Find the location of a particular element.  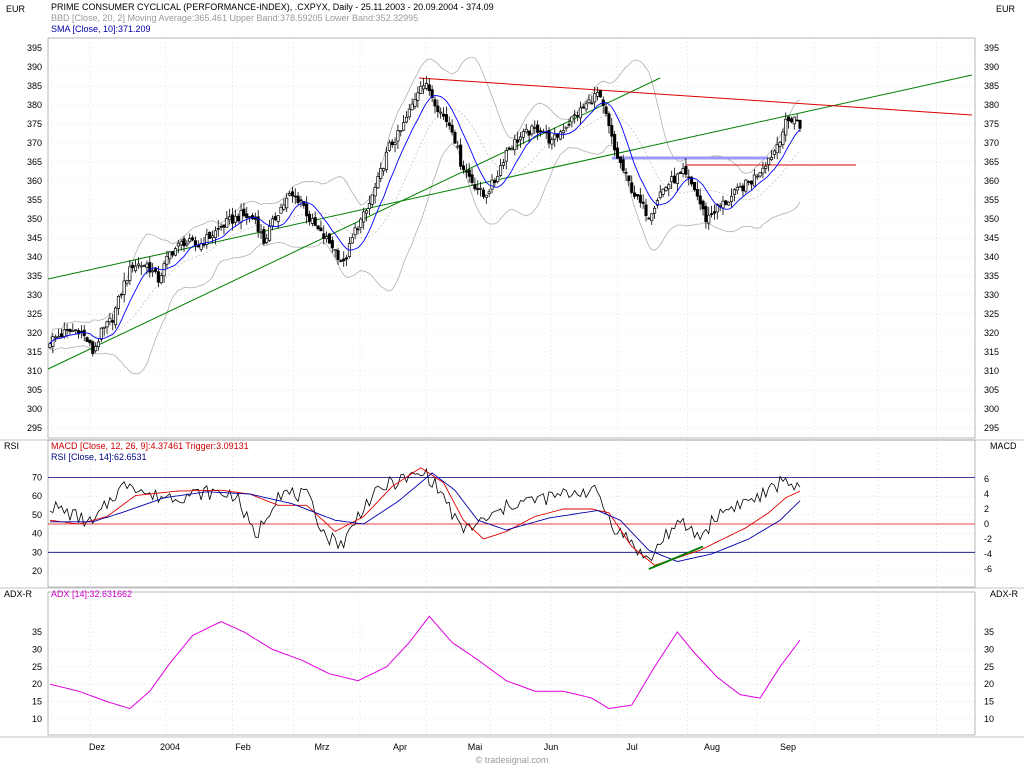

adx-legend: ADX [14]:32.631662 is located at coordinates (91, 594).